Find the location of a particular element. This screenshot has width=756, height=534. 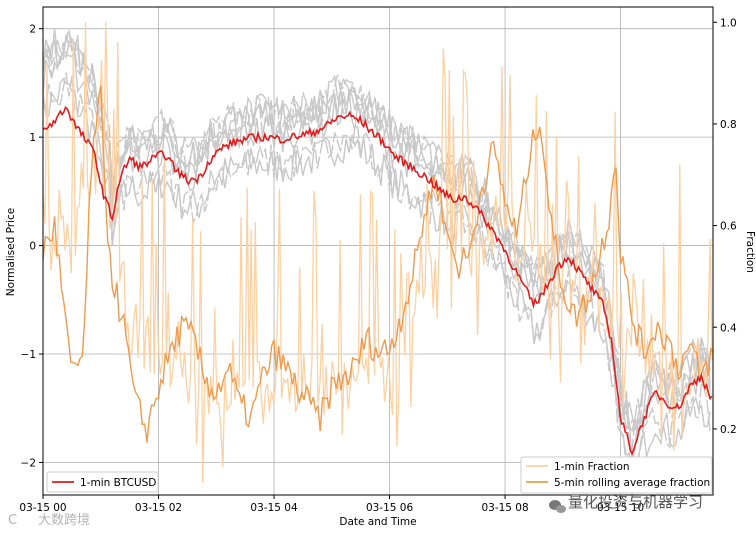

y-axis-left-label: Normalised Price is located at coordinates (11, 252).